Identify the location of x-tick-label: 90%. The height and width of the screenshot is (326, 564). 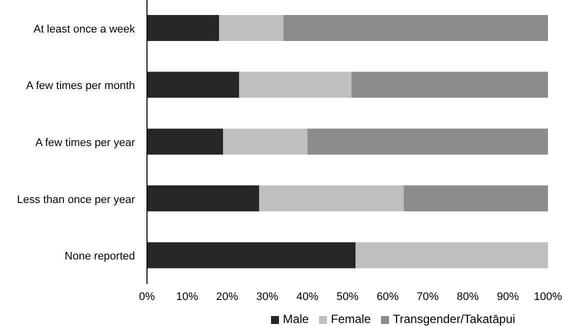
(508, 296).